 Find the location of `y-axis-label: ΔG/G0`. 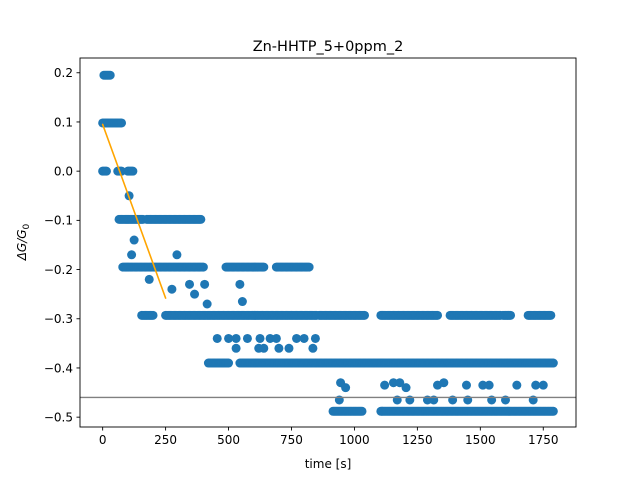

y-axis-label: ΔG/G0 is located at coordinates (23, 242).